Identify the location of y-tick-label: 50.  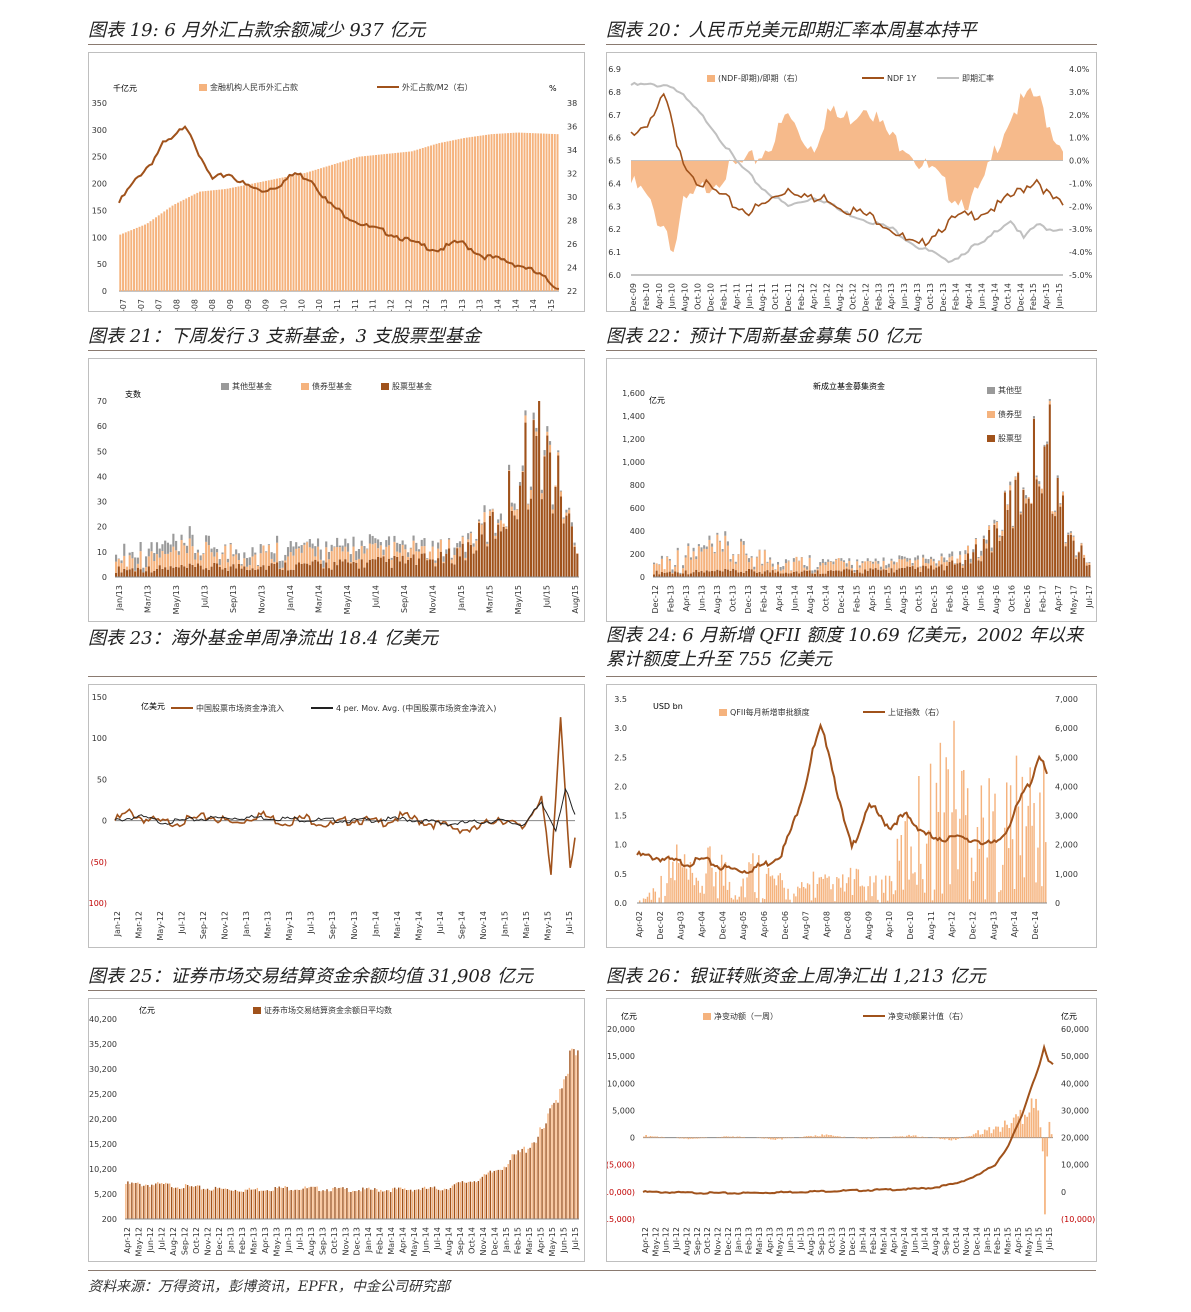
(102, 779).